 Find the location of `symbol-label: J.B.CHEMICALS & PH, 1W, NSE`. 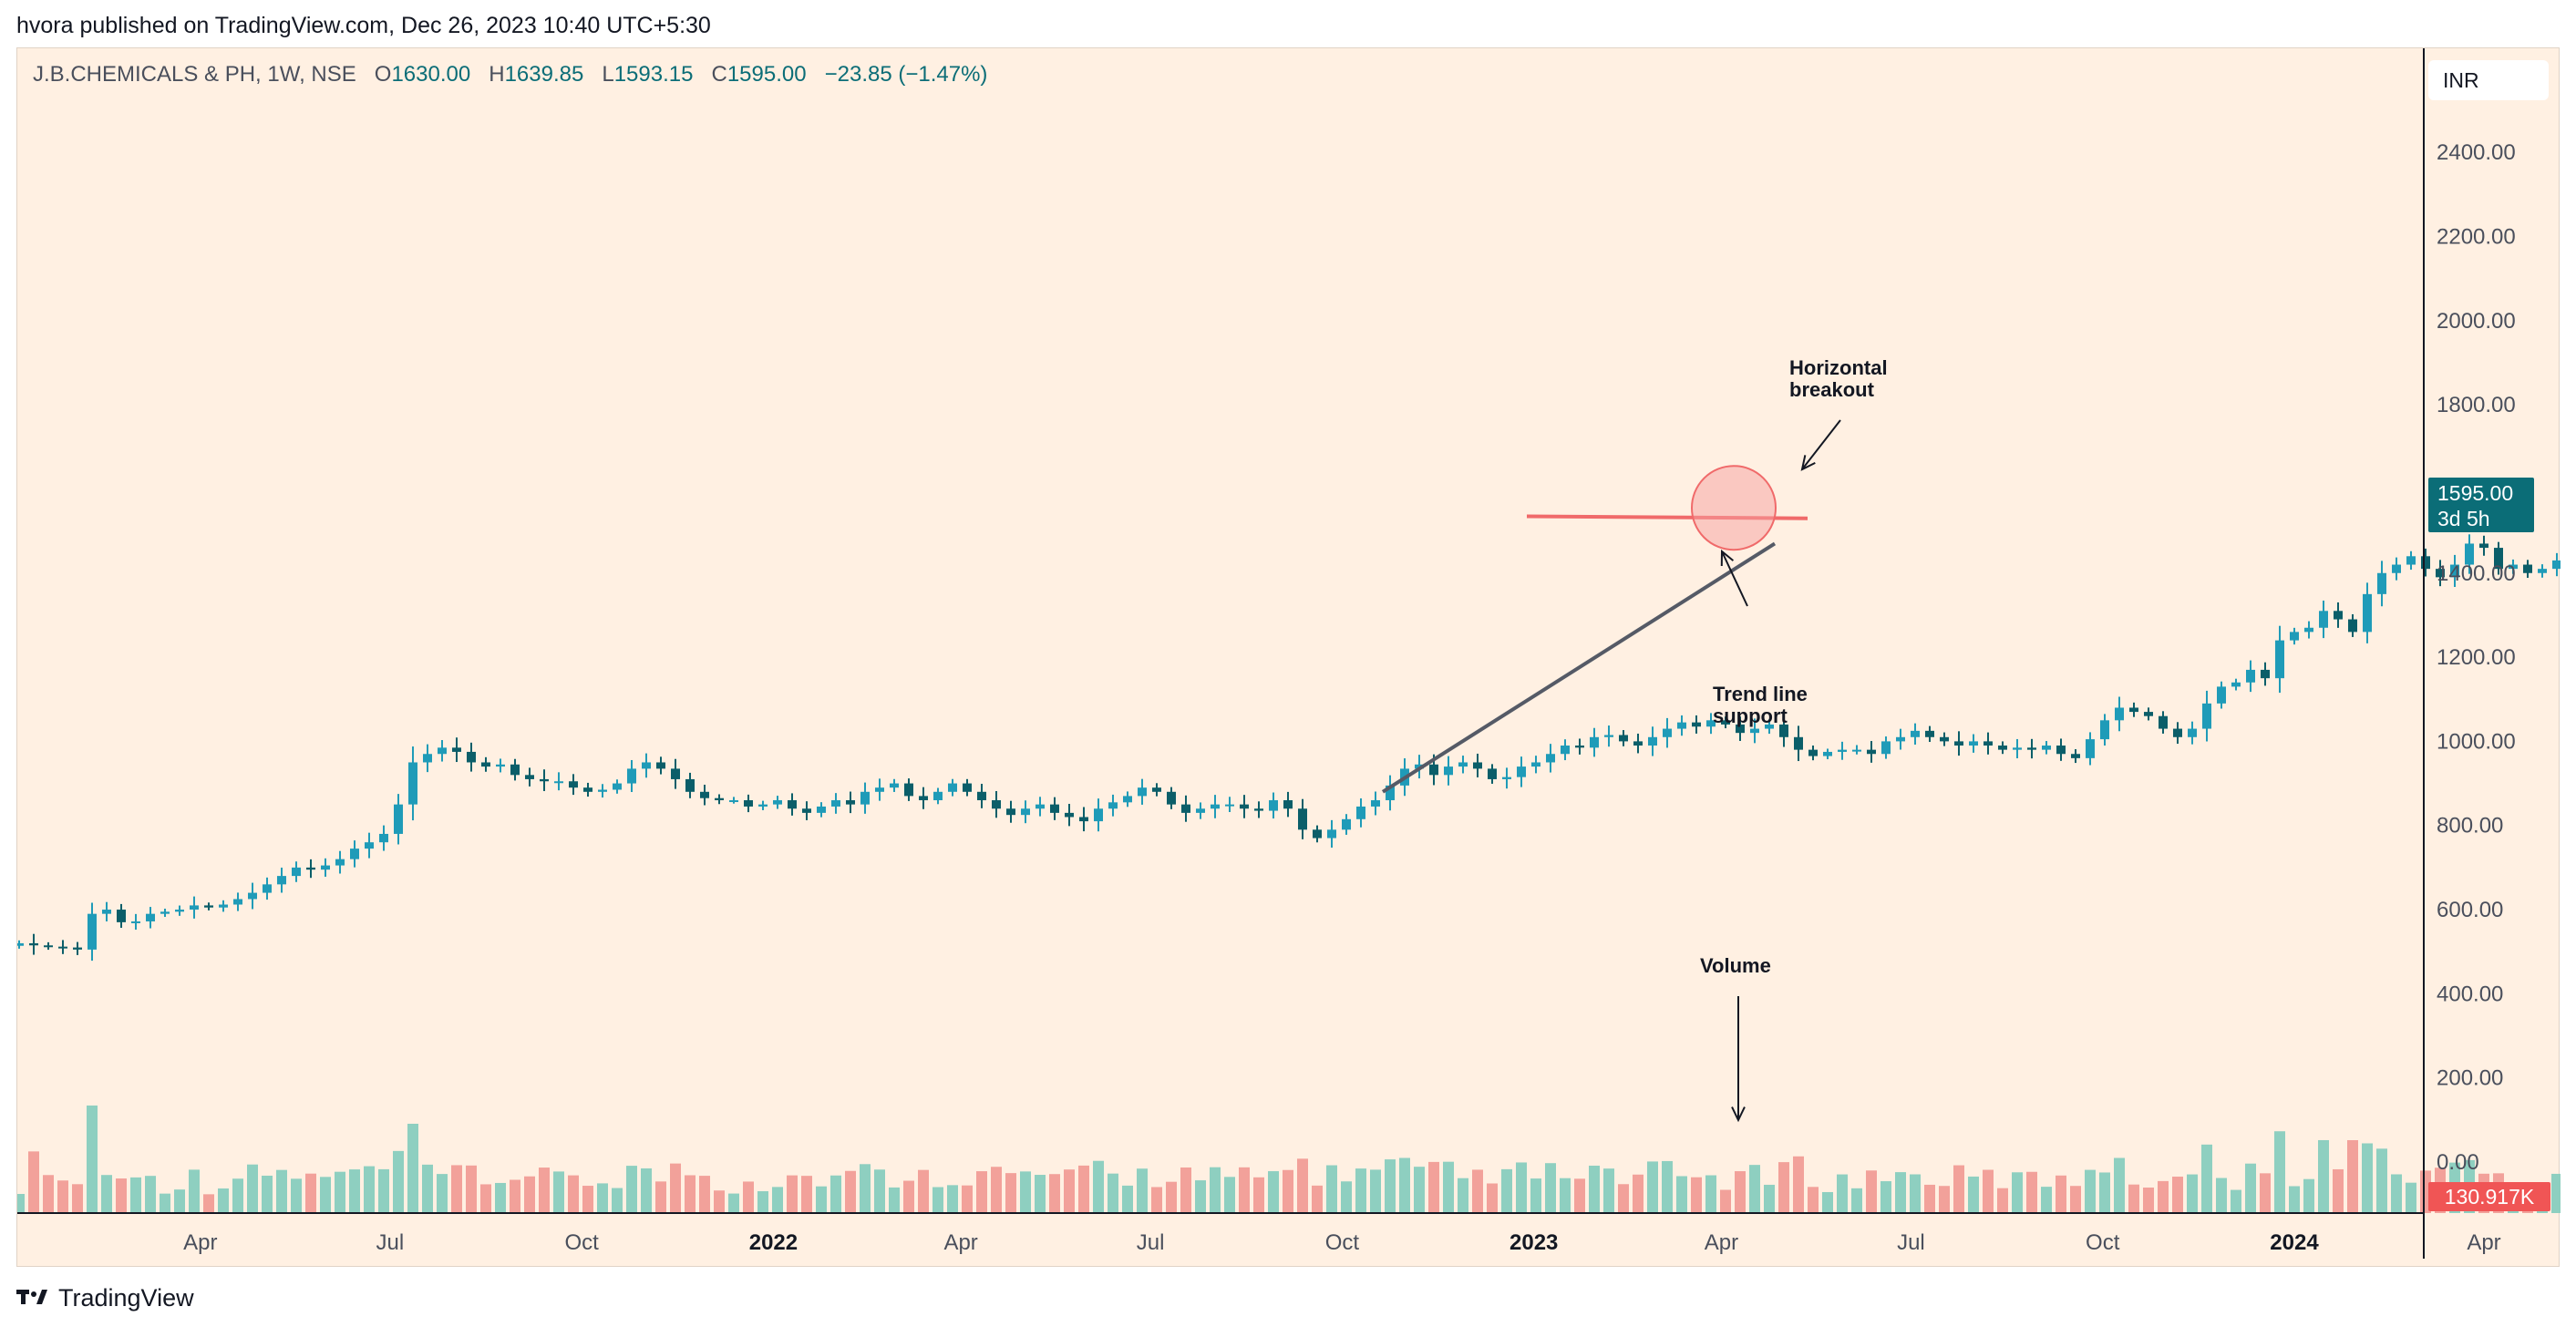

symbol-label: J.B.CHEMICALS & PH, 1W, NSE is located at coordinates (194, 74).